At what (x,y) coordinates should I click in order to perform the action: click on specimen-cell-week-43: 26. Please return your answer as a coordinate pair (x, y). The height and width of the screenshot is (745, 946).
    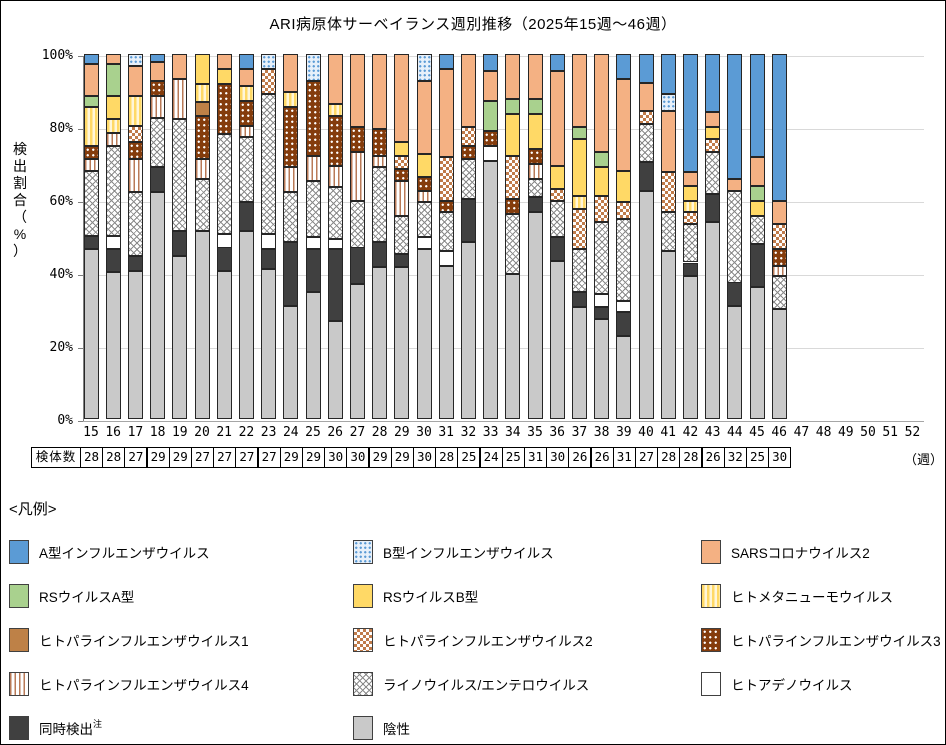
    Looking at the image, I should click on (713, 457).